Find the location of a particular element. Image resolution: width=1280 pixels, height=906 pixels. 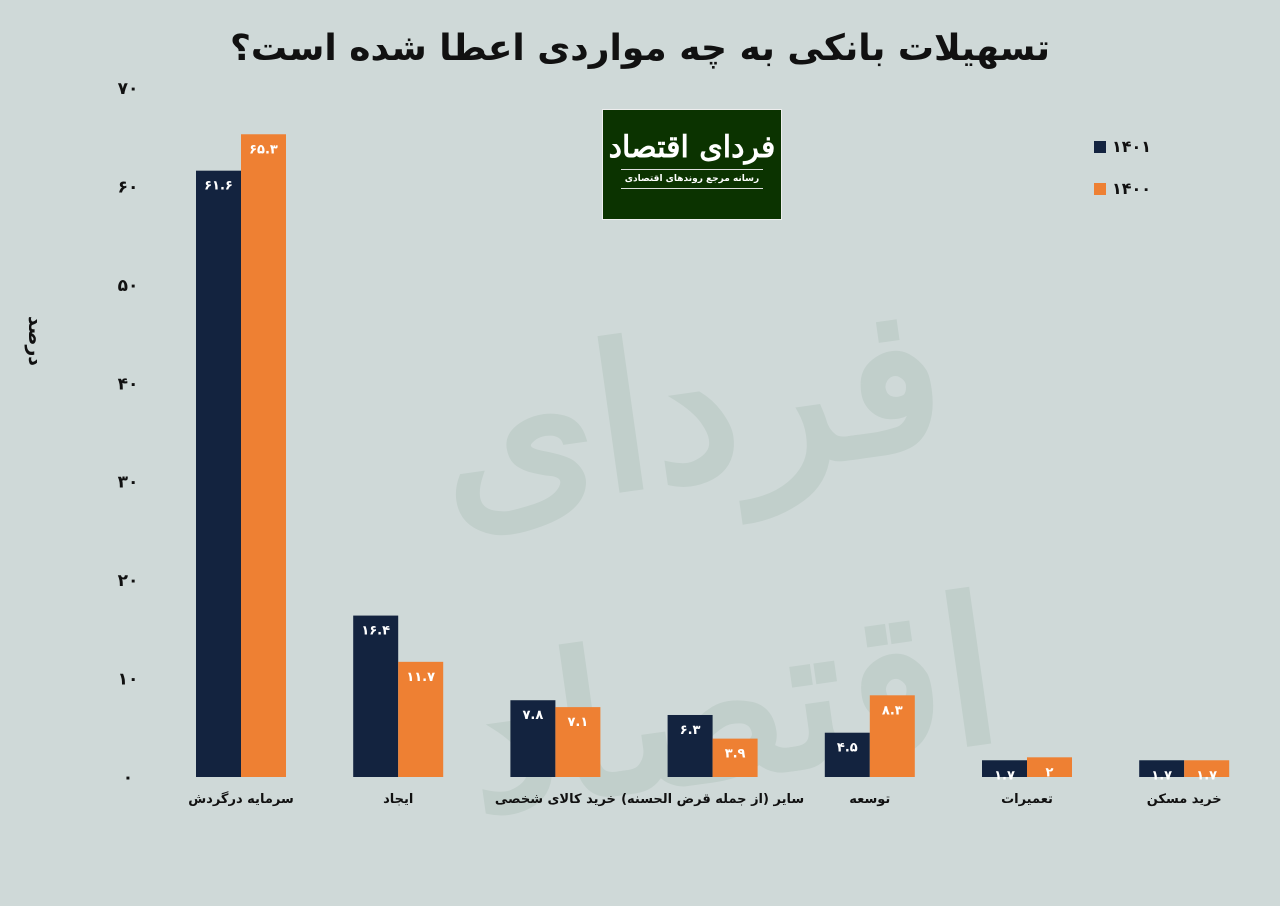

legend-item-1401: ۱۴۰۱ is located at coordinates (1122, 146).